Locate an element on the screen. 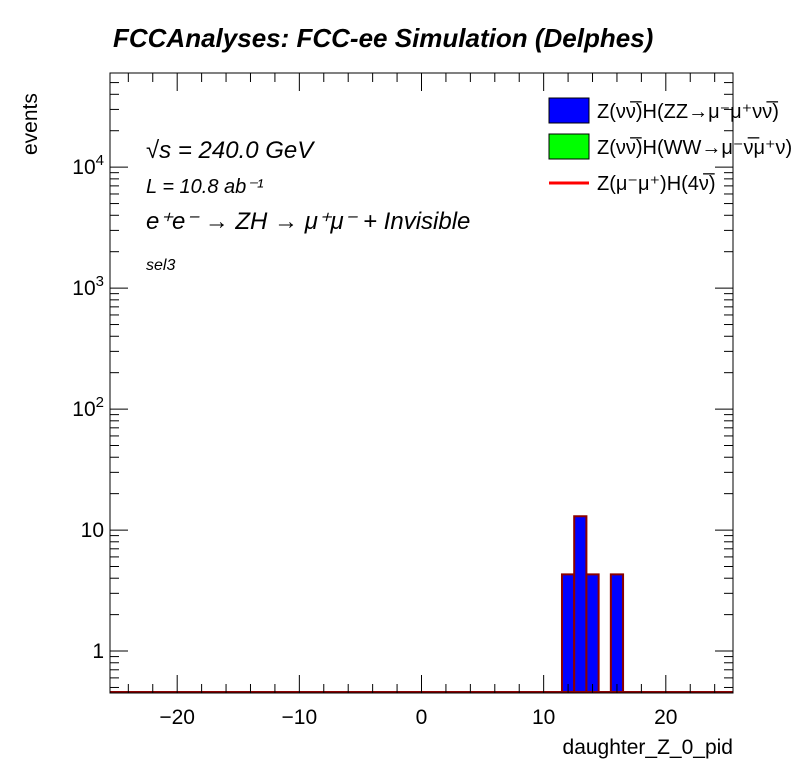 Image resolution: width=796 pixels, height=772 pixels. legend-label: Z(μ⁻μ⁺)H(4ν̅) is located at coordinates (656, 183).